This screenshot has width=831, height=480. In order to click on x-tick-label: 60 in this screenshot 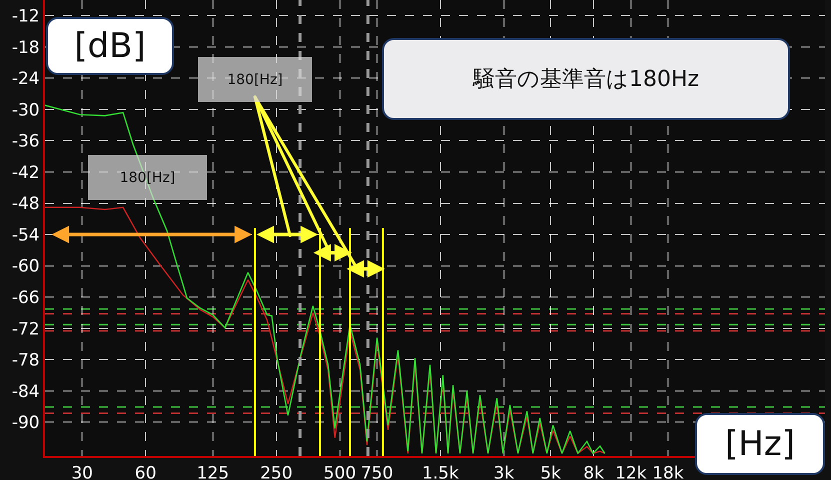, I will do `click(145, 471)`.